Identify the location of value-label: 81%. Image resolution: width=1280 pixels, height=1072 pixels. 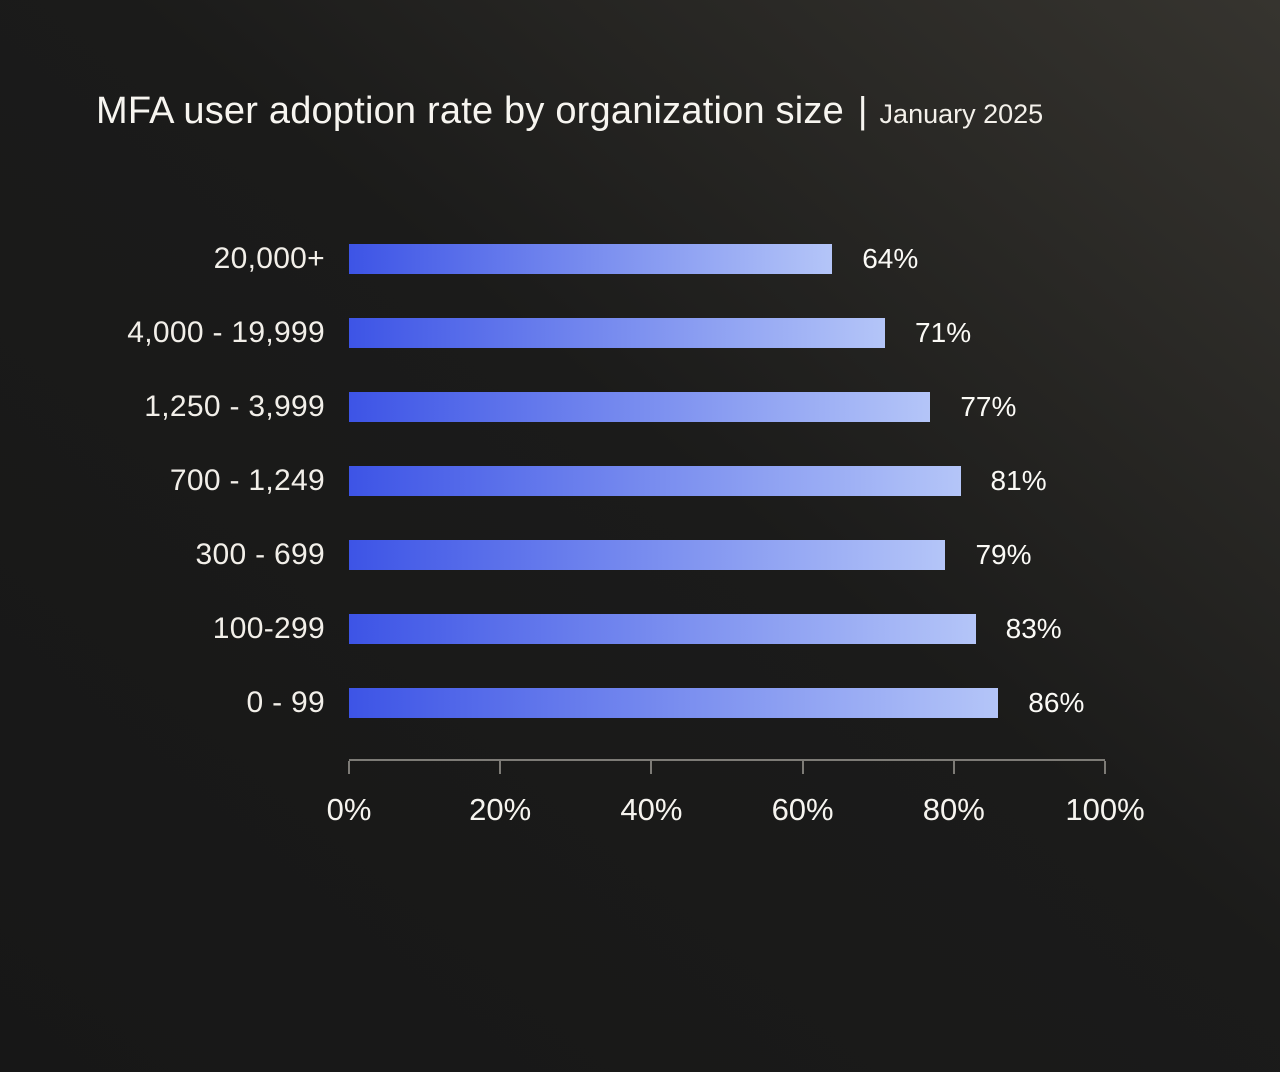
(1018, 480).